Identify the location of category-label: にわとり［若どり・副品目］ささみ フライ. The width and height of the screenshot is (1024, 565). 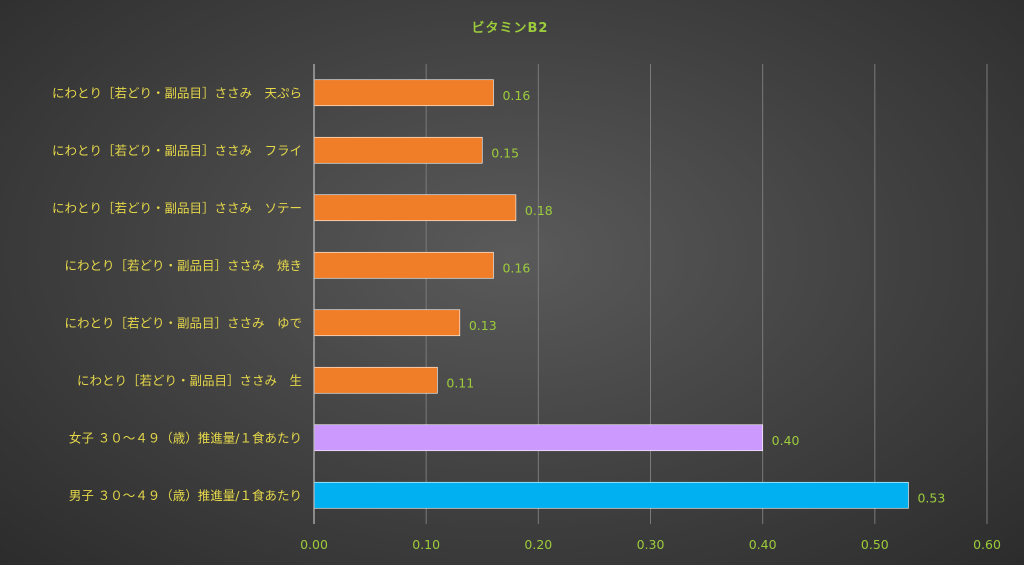
(177, 150).